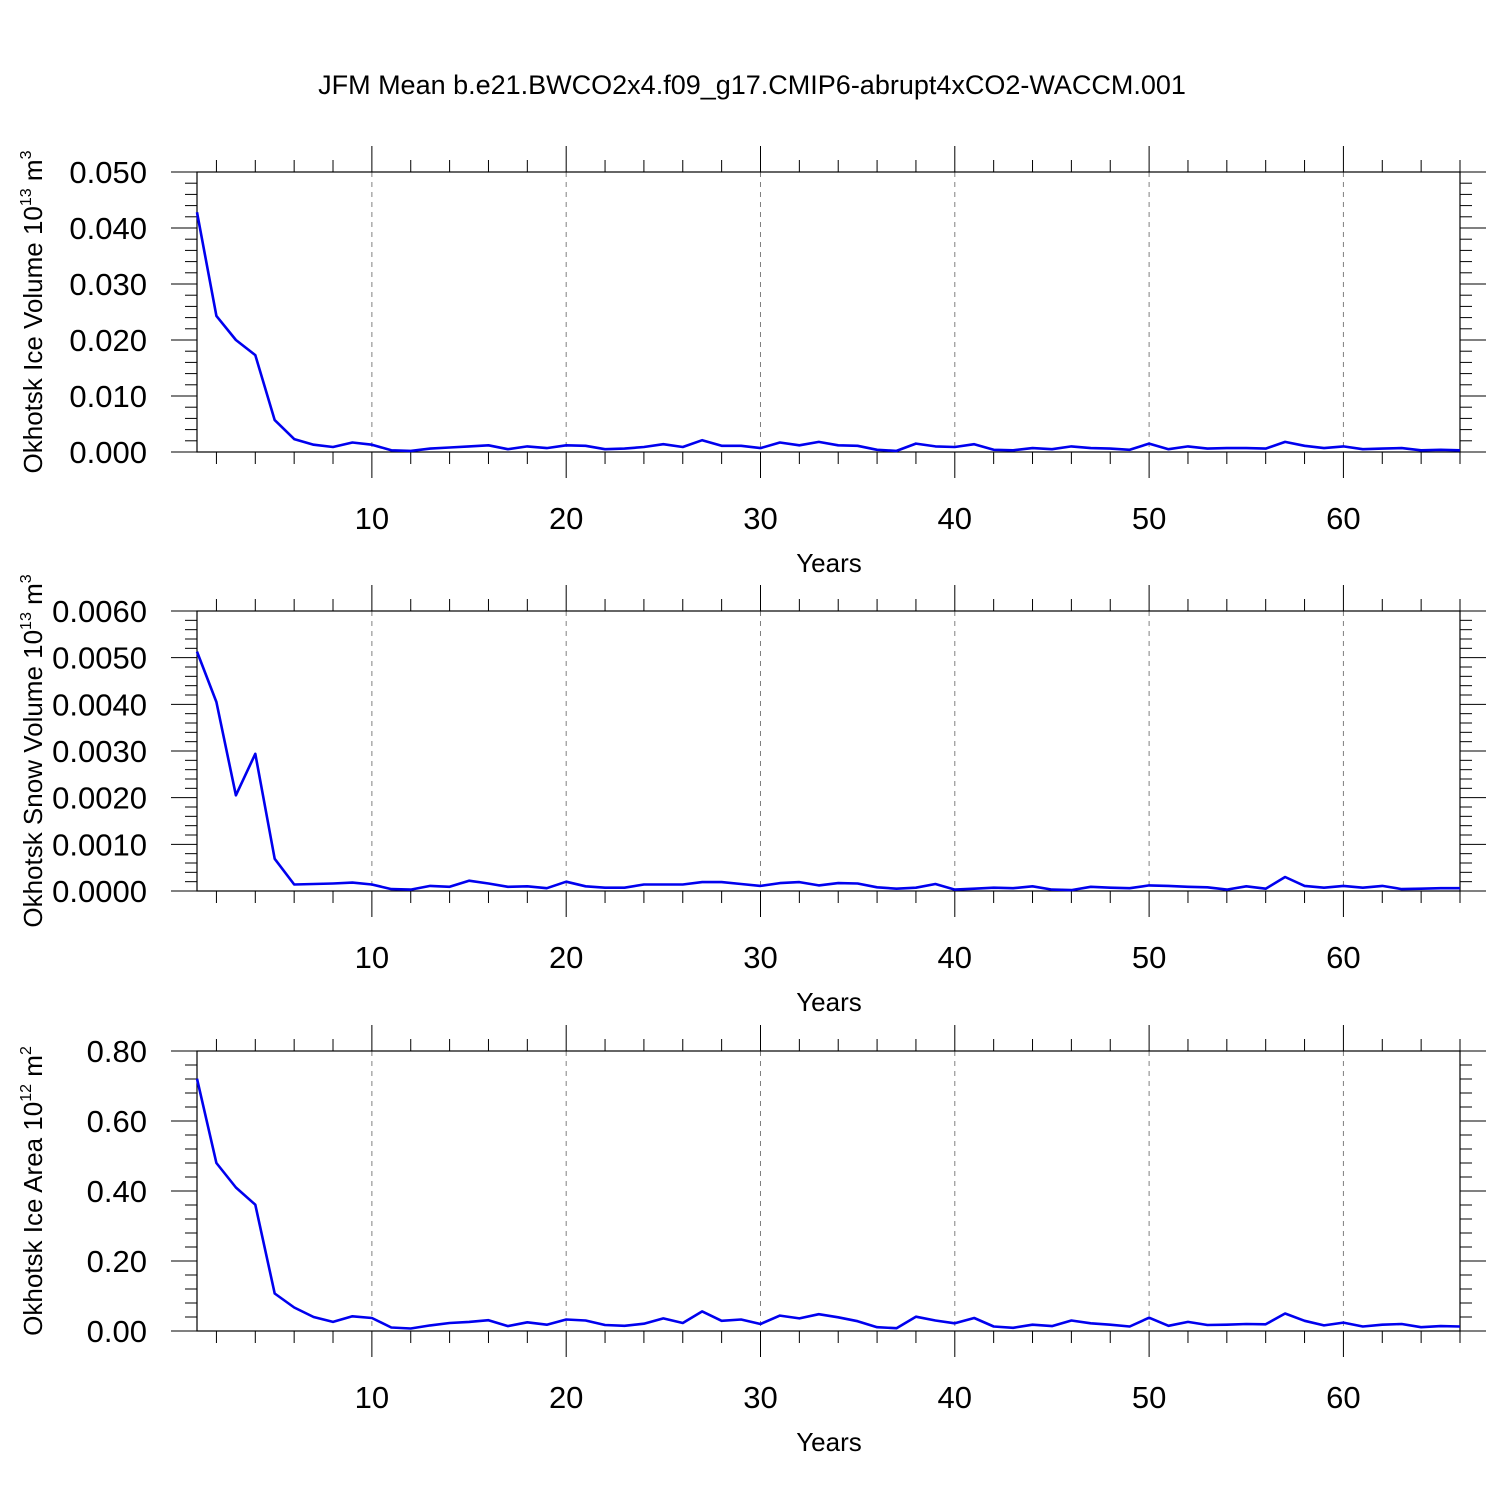 This screenshot has width=1500, height=1500. I want to click on y-tick-label: 0.030, so click(108, 284).